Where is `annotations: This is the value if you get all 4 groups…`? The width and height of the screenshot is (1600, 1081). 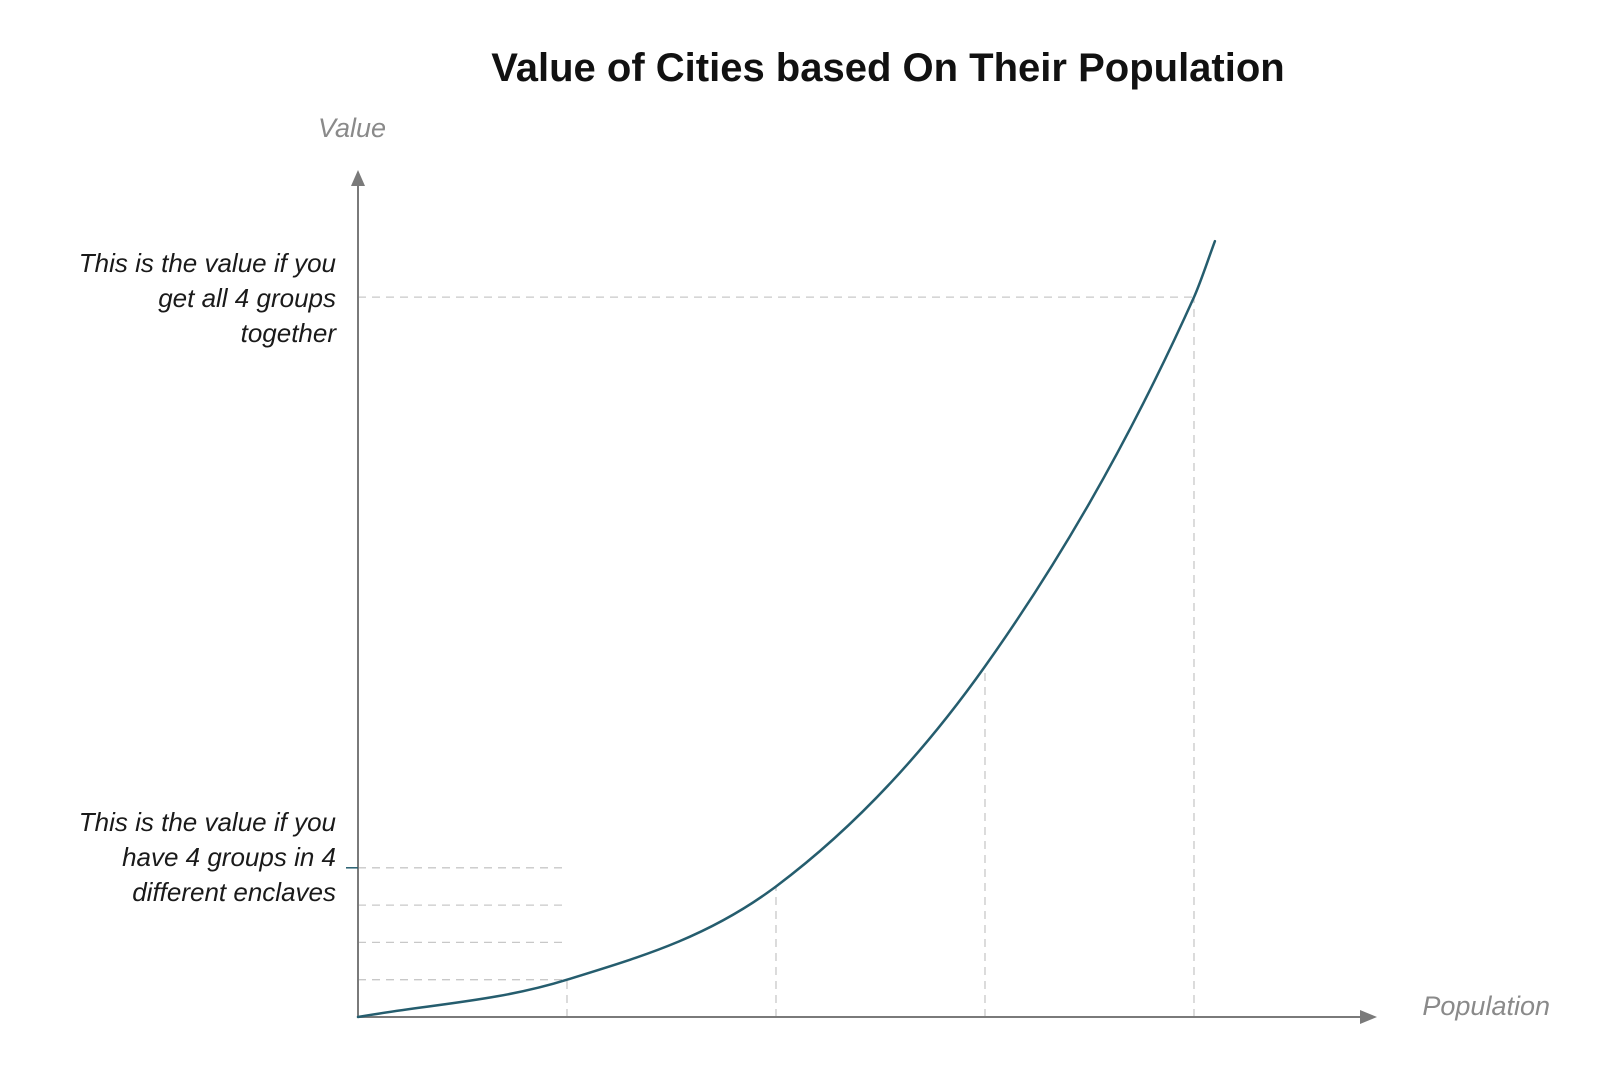 annotations: This is the value if you get all 4 groups… is located at coordinates (208, 577).